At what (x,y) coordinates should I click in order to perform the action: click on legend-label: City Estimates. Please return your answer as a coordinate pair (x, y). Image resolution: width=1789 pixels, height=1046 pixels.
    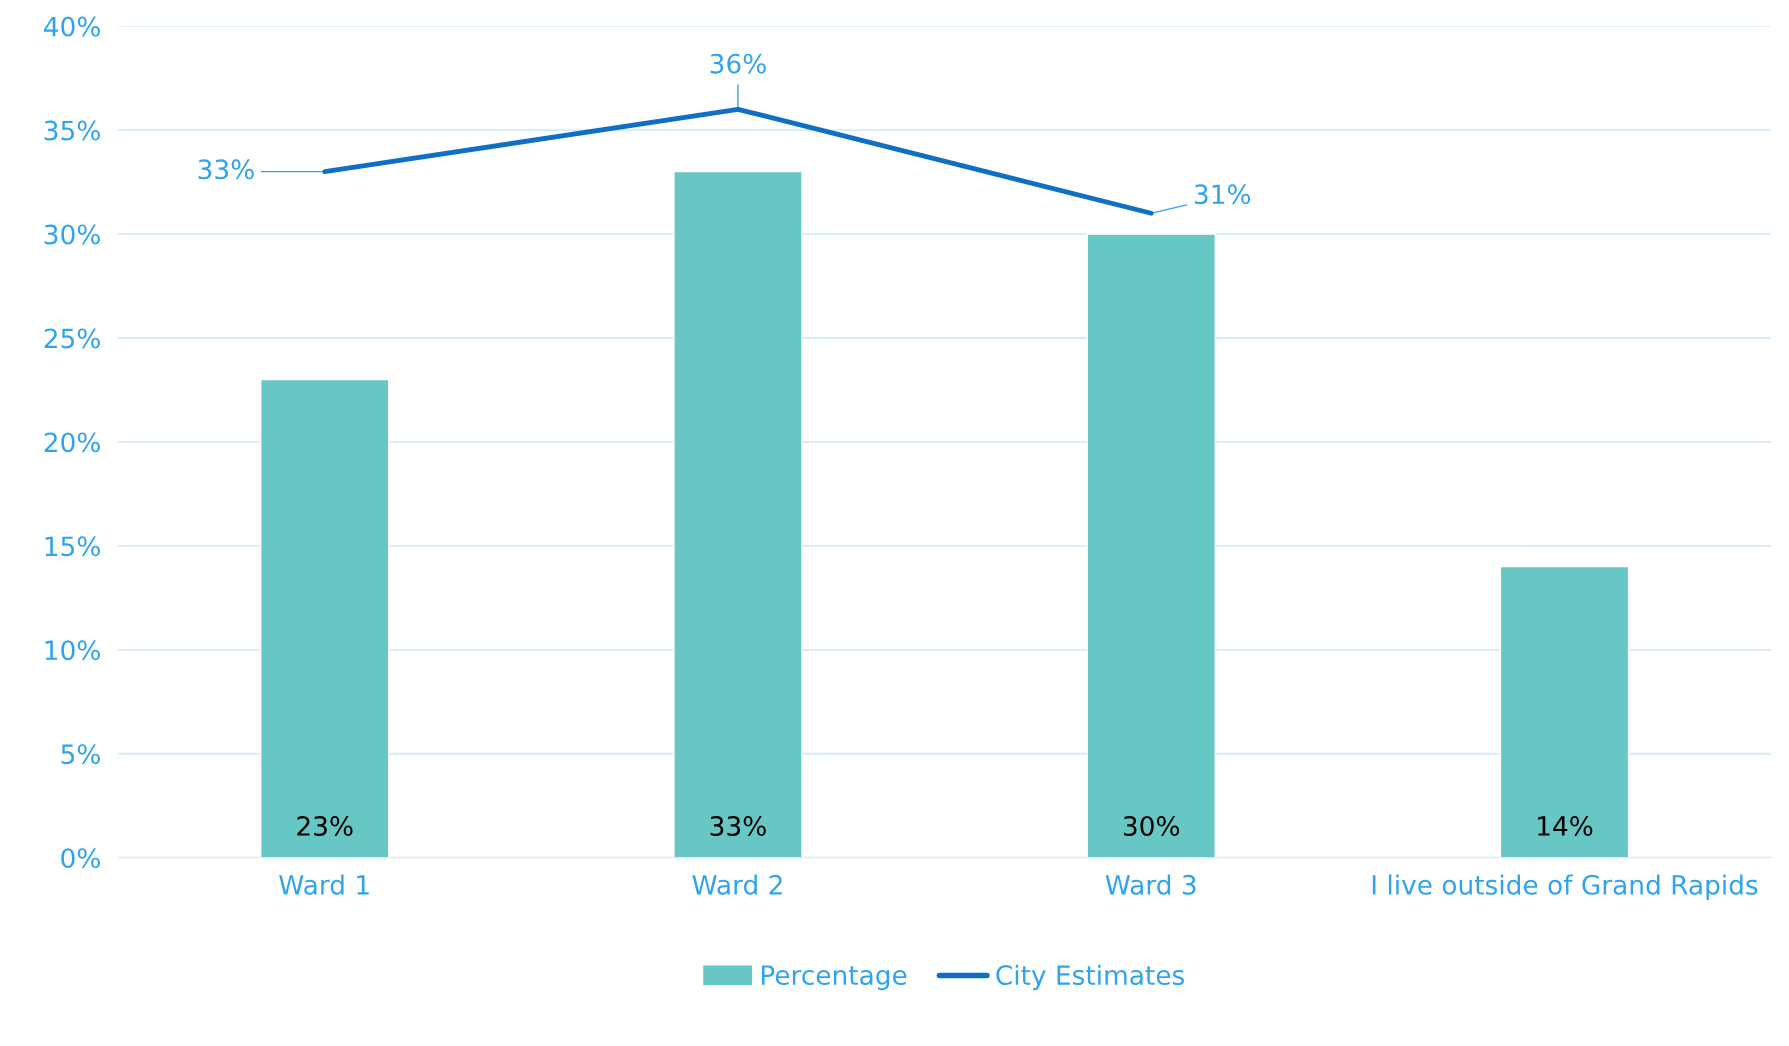
    Looking at the image, I should click on (1090, 977).